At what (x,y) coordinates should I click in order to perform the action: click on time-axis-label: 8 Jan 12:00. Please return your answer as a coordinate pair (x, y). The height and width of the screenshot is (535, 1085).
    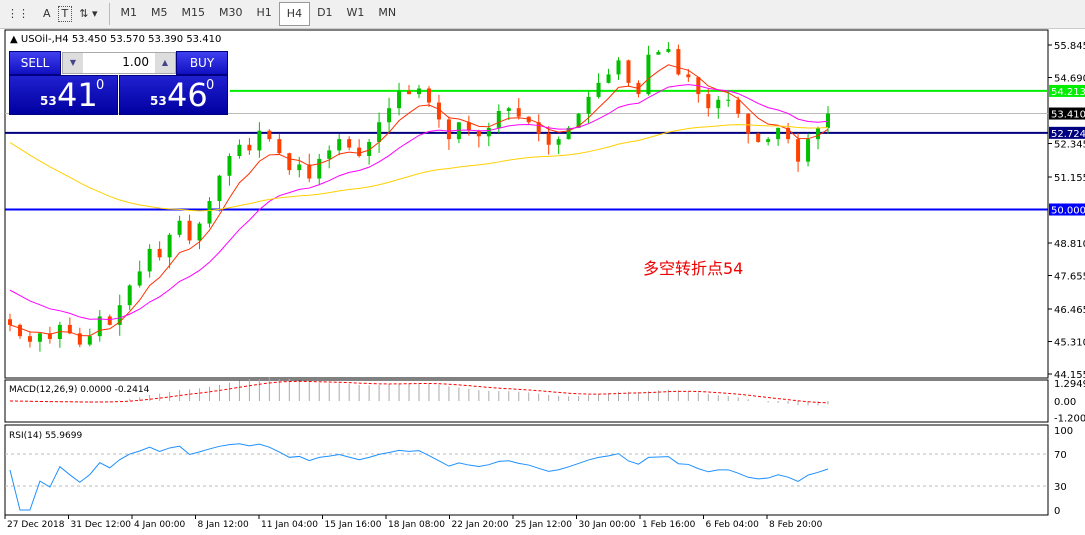
    Looking at the image, I should click on (224, 525).